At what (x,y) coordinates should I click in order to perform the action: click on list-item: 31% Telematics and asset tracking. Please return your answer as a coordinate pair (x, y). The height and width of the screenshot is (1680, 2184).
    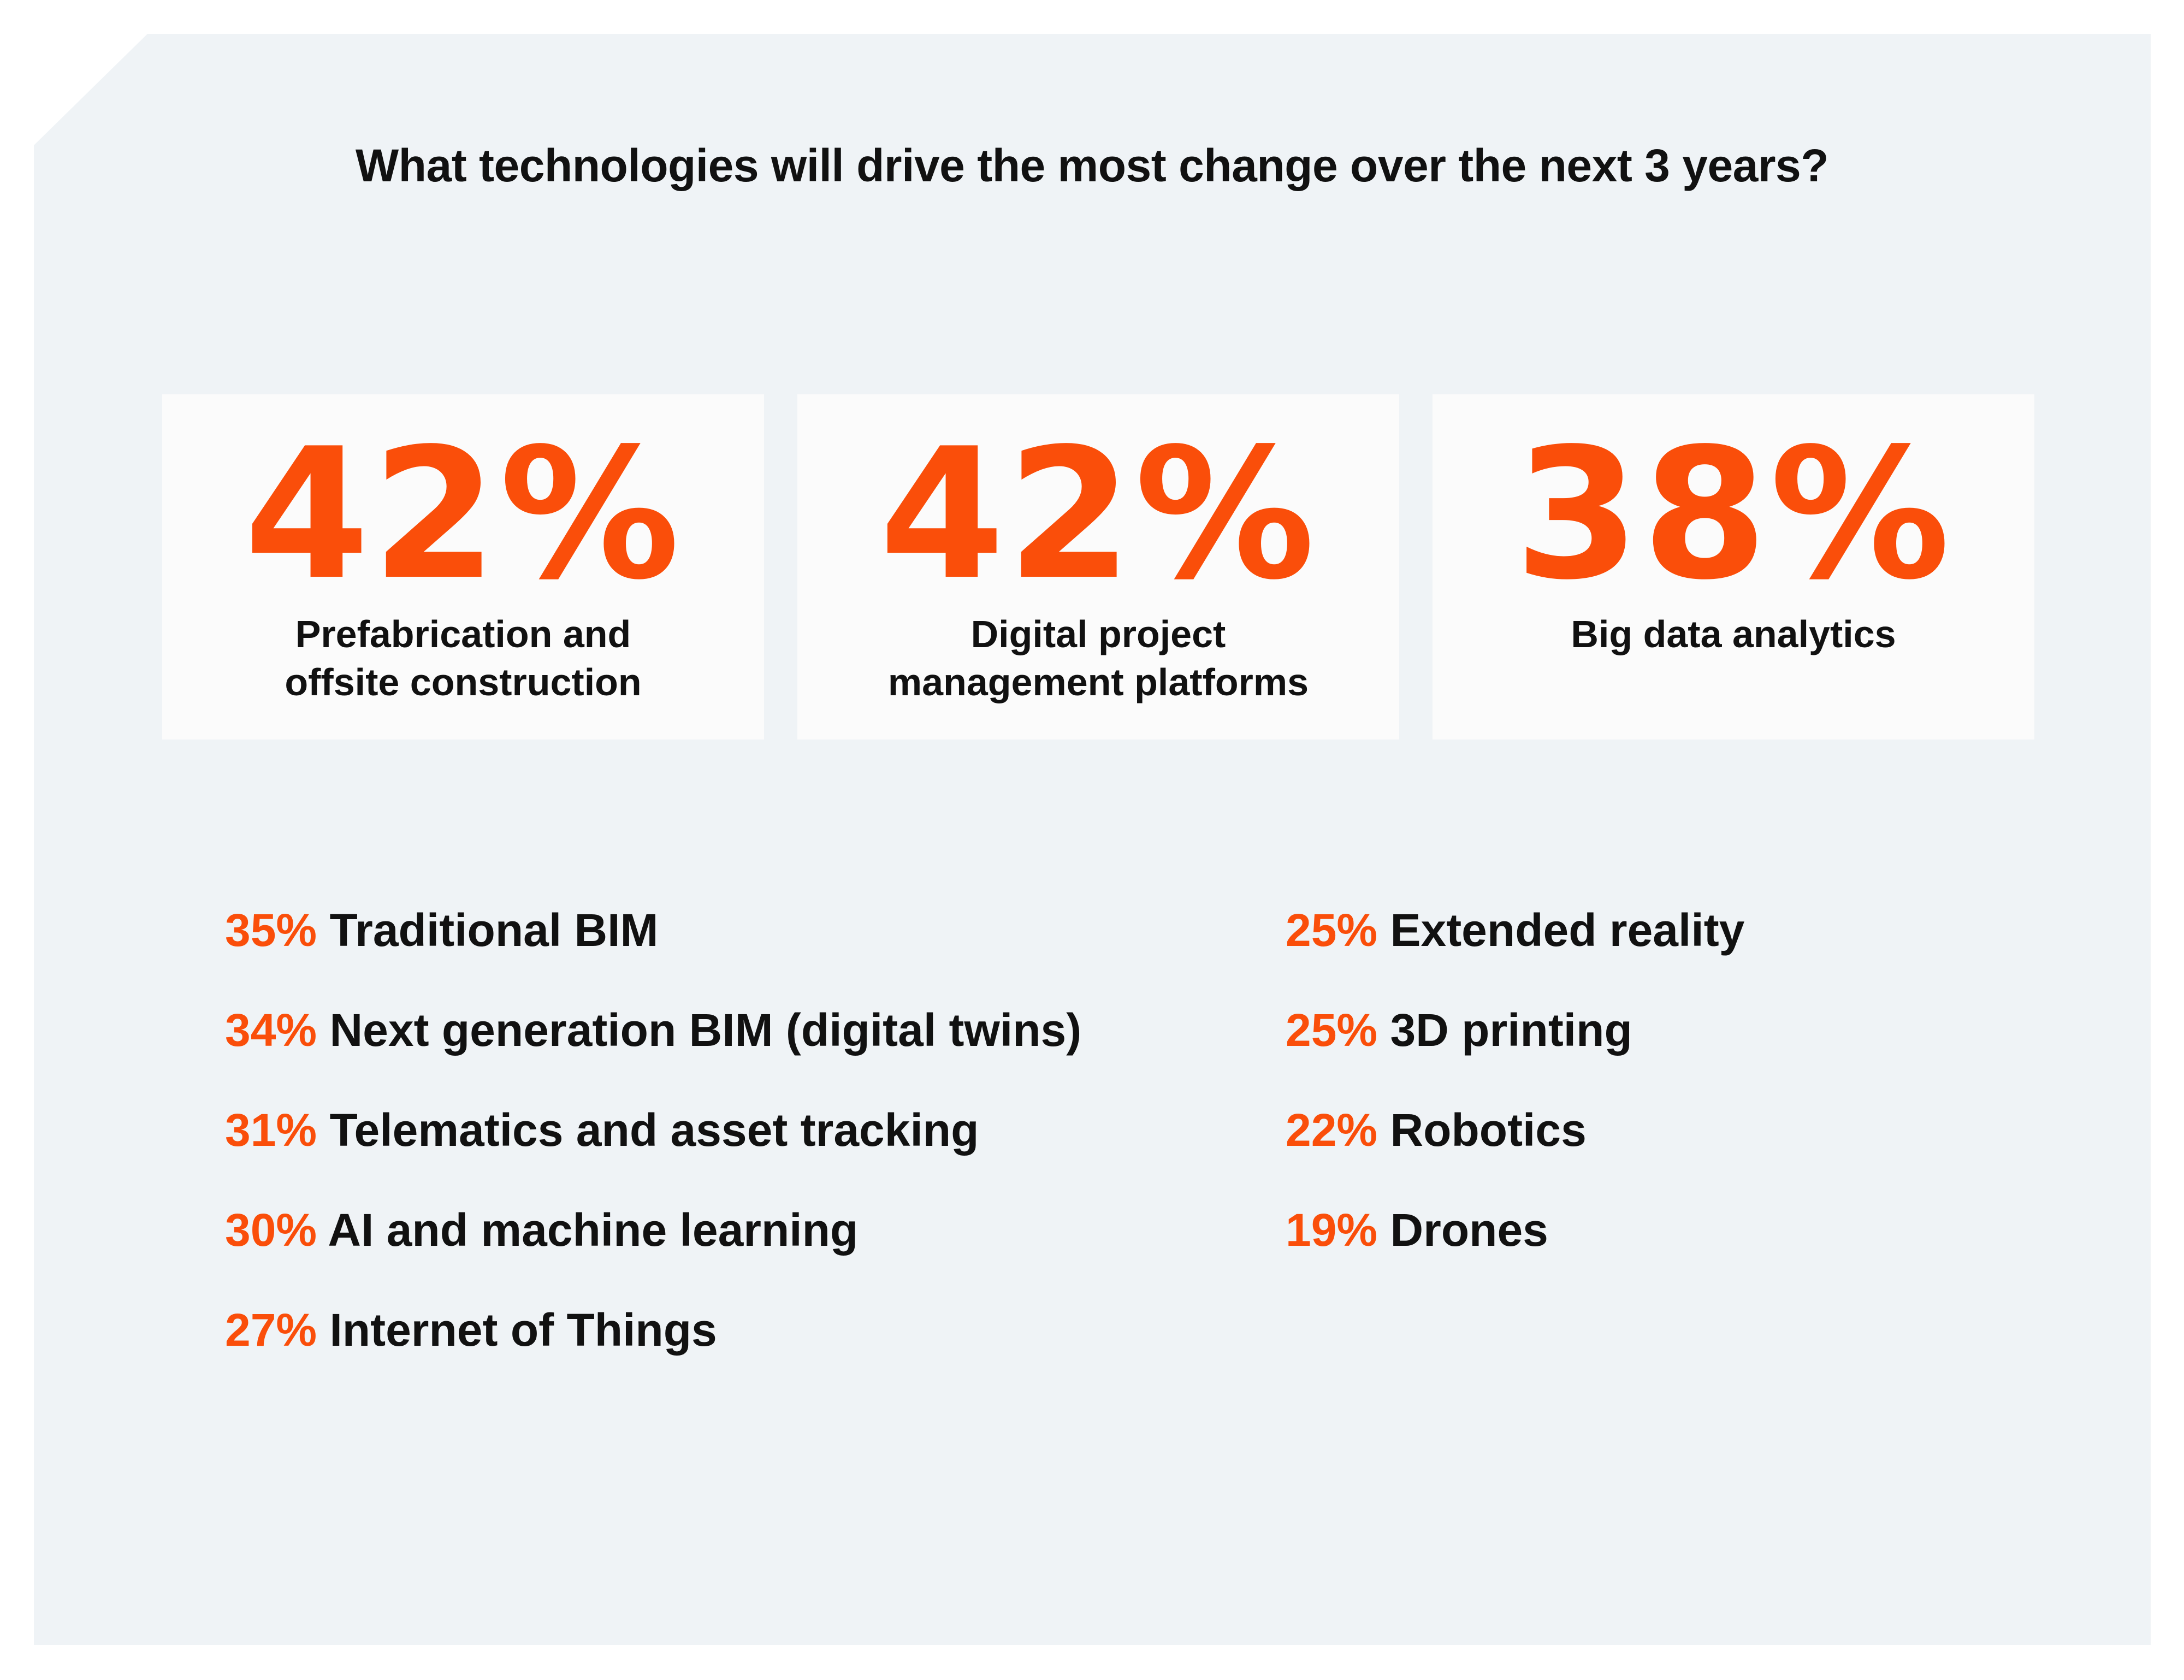
    Looking at the image, I should click on (602, 1130).